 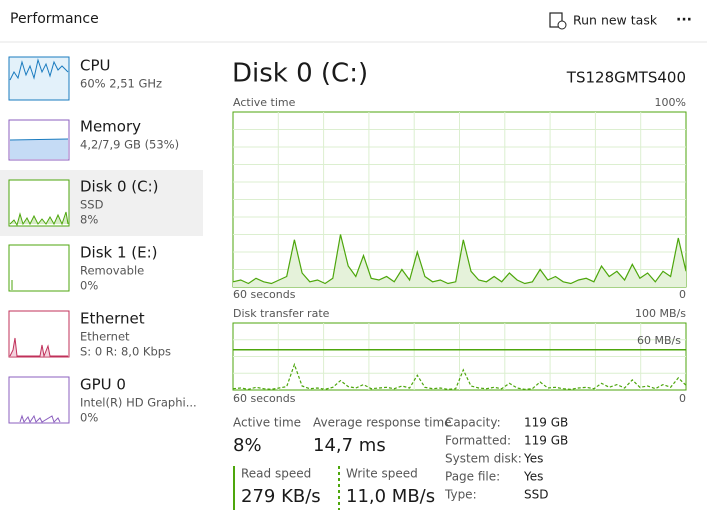 What do you see at coordinates (615, 20) in the screenshot?
I see `run-task-label: Run new task` at bounding box center [615, 20].